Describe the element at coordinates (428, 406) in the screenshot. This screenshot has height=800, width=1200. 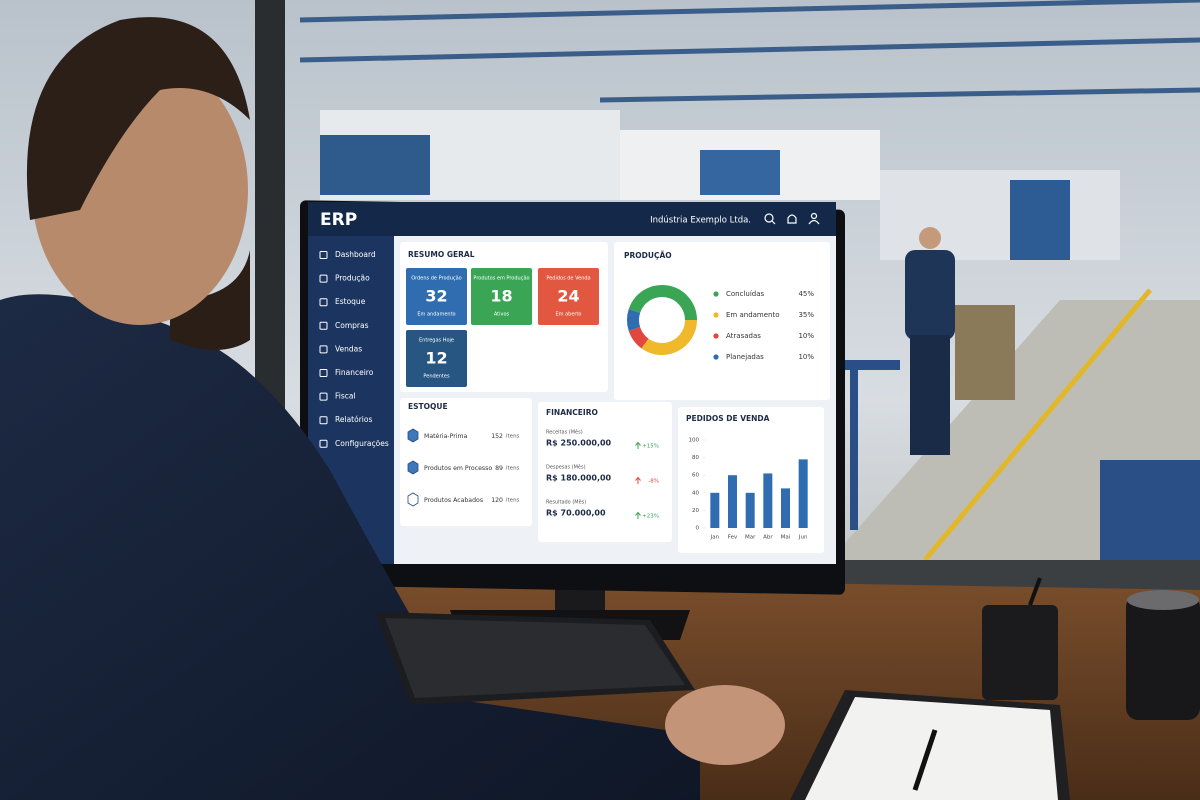
I see `panel-title: ESTOQUE` at that location.